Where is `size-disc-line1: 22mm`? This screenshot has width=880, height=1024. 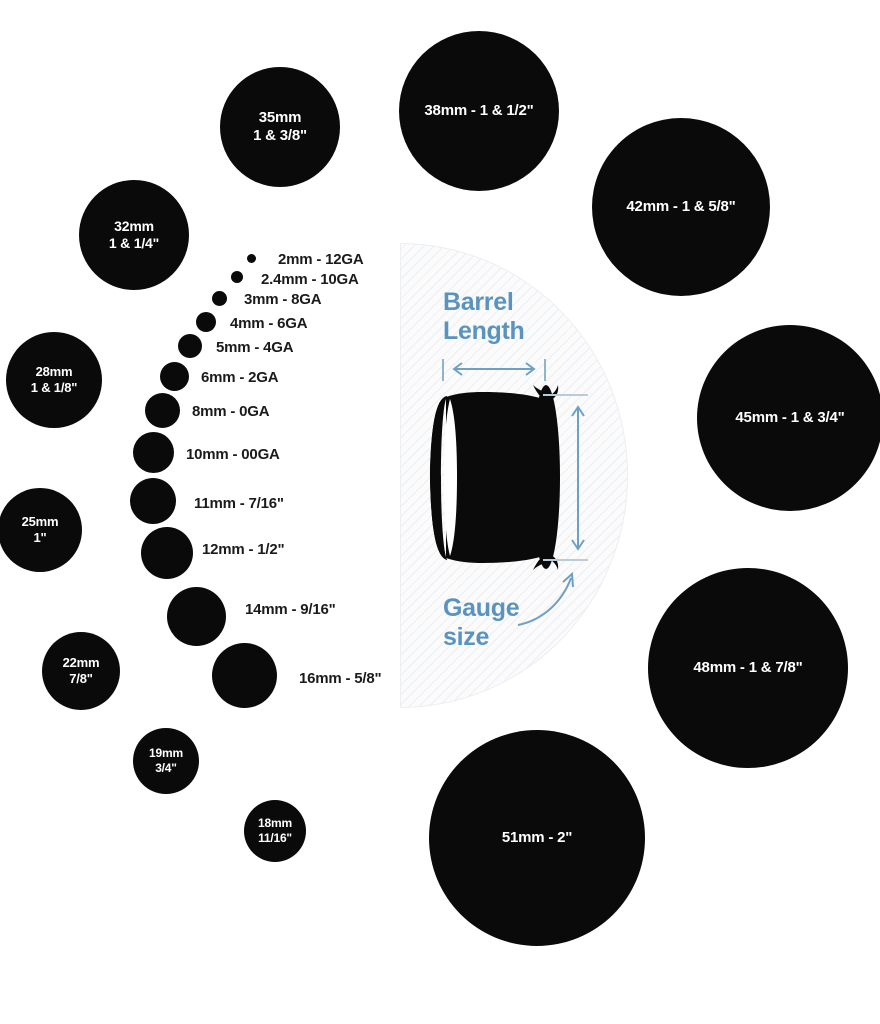
size-disc-line1: 22mm is located at coordinates (81, 663).